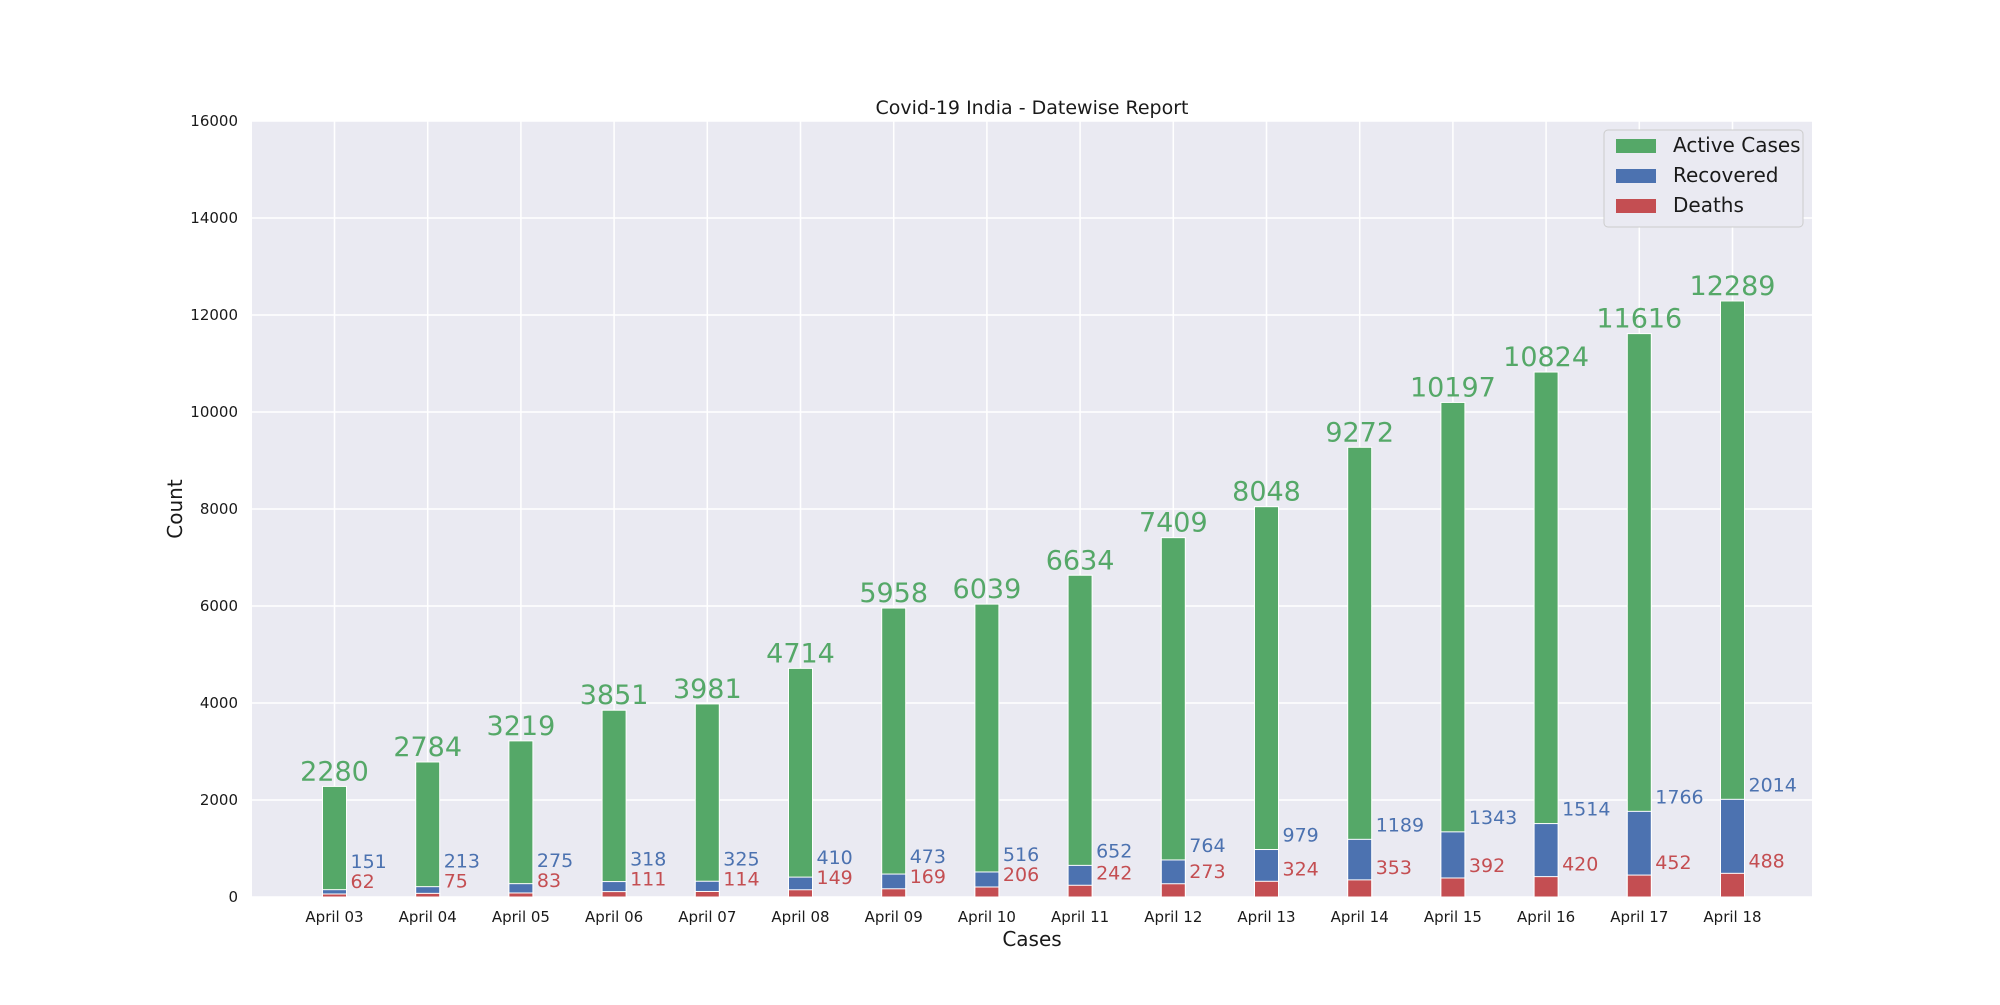 This screenshot has width=2000, height=1005. I want to click on data-label-deaths: 353, so click(1394, 868).